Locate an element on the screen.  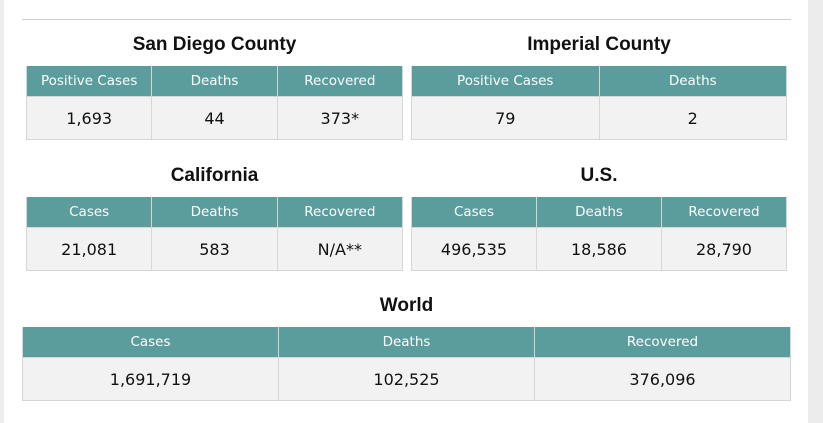
table-row: 79 2 is located at coordinates (599, 118).